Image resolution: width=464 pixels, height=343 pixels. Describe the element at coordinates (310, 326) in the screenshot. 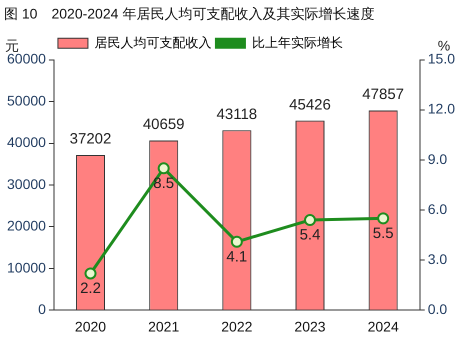

I see `x-tick-label: 2023` at that location.